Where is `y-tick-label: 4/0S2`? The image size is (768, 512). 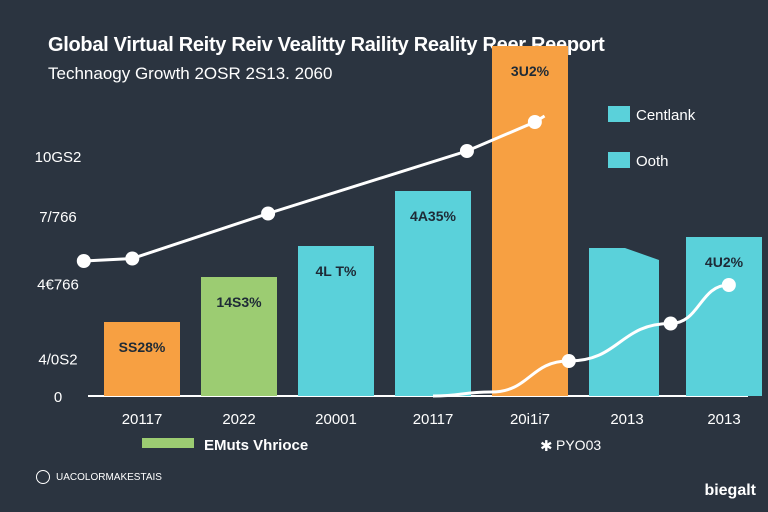
y-tick-label: 4/0S2 is located at coordinates (57, 360).